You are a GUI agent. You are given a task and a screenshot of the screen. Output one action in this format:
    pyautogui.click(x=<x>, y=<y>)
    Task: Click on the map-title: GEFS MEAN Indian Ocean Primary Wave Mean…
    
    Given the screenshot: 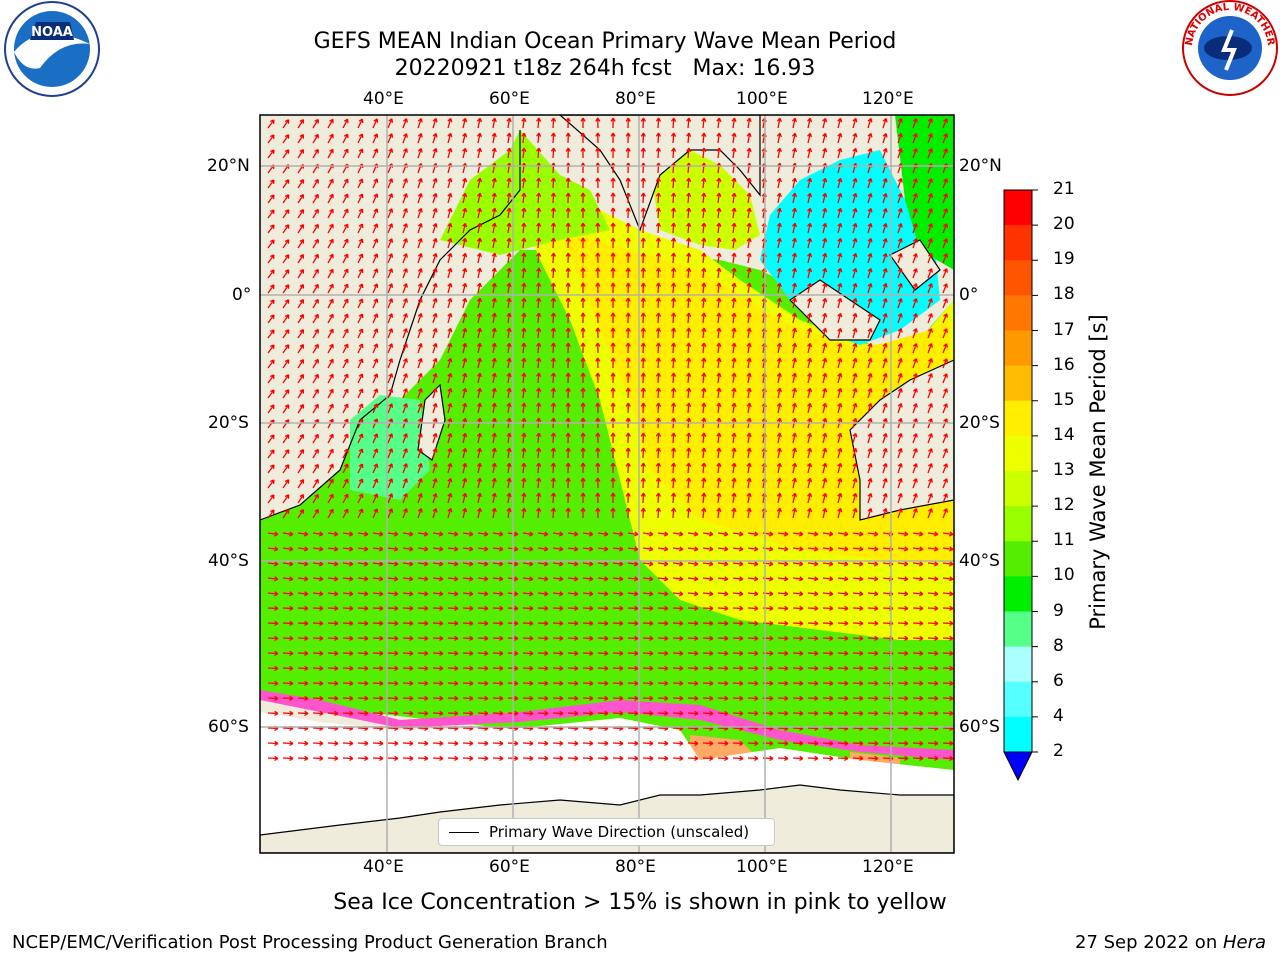 What is the action you would take?
    pyautogui.click(x=605, y=41)
    